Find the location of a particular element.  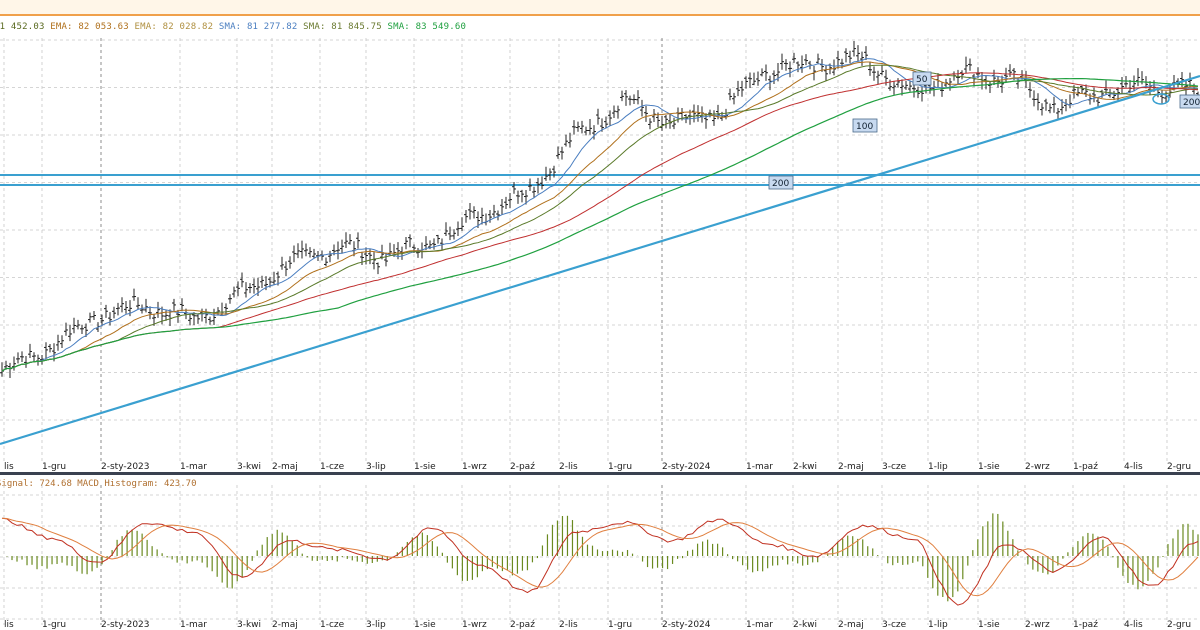

ma-label: 50 is located at coordinates (922, 80).